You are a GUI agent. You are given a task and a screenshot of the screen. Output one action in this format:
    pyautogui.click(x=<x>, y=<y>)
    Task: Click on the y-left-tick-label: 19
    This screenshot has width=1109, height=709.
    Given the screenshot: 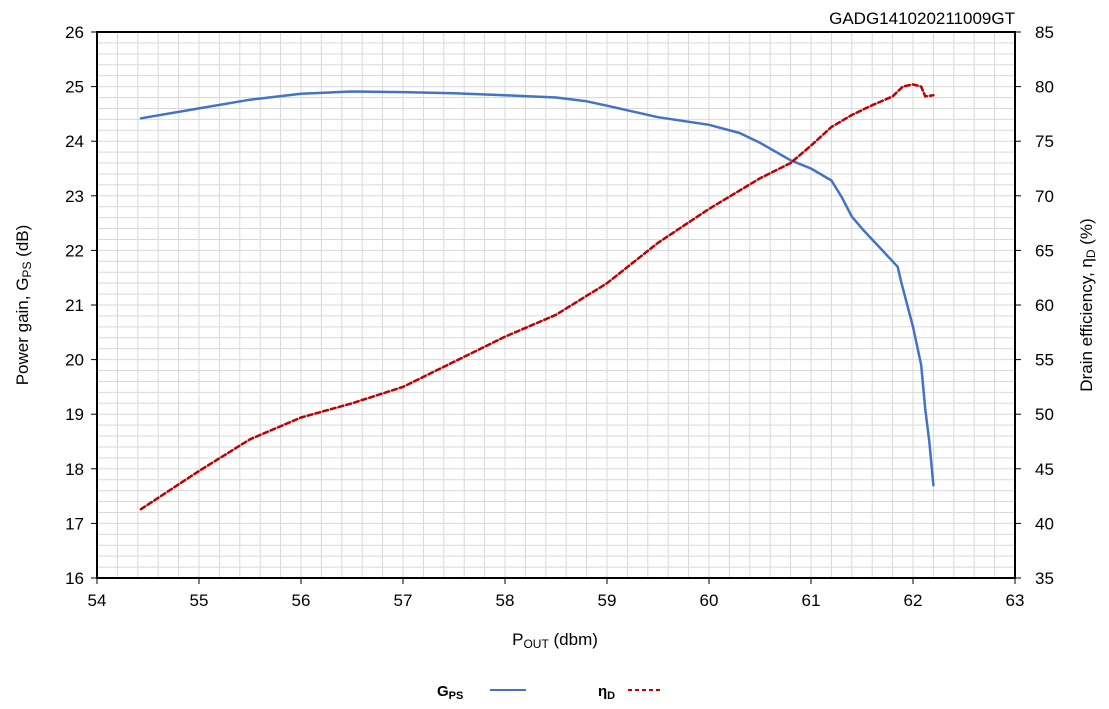 What is the action you would take?
    pyautogui.click(x=74, y=414)
    